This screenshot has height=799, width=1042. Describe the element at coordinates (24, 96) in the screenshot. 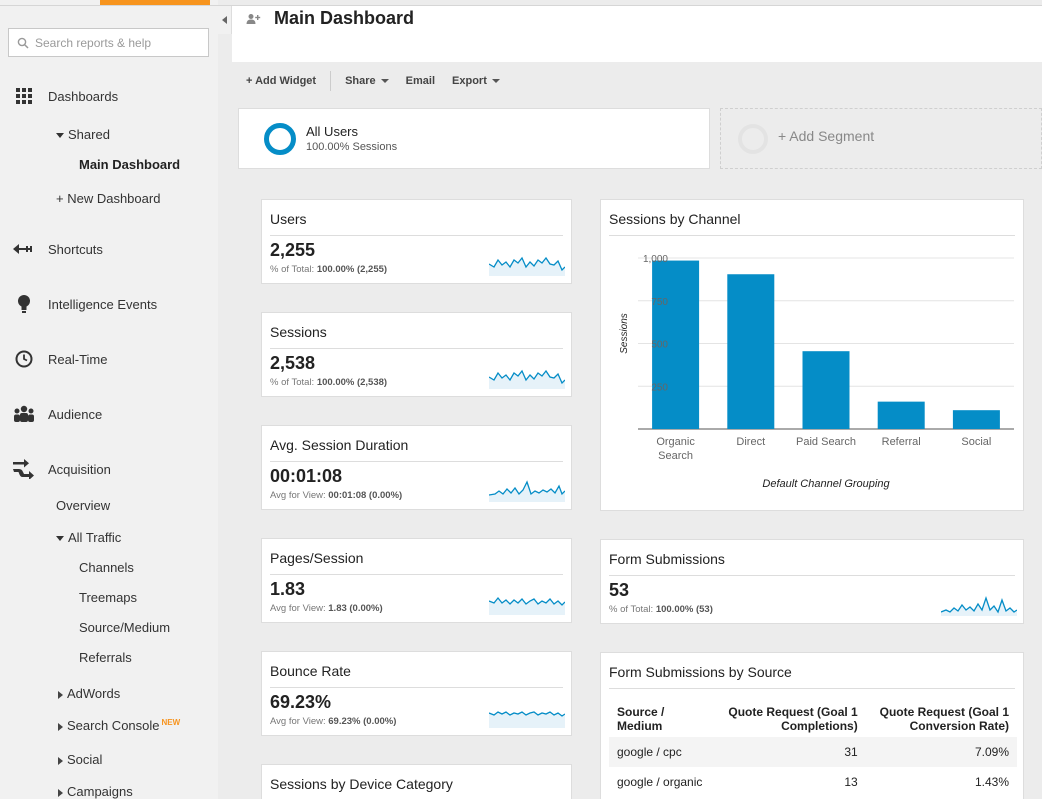

I see `grid-icon` at that location.